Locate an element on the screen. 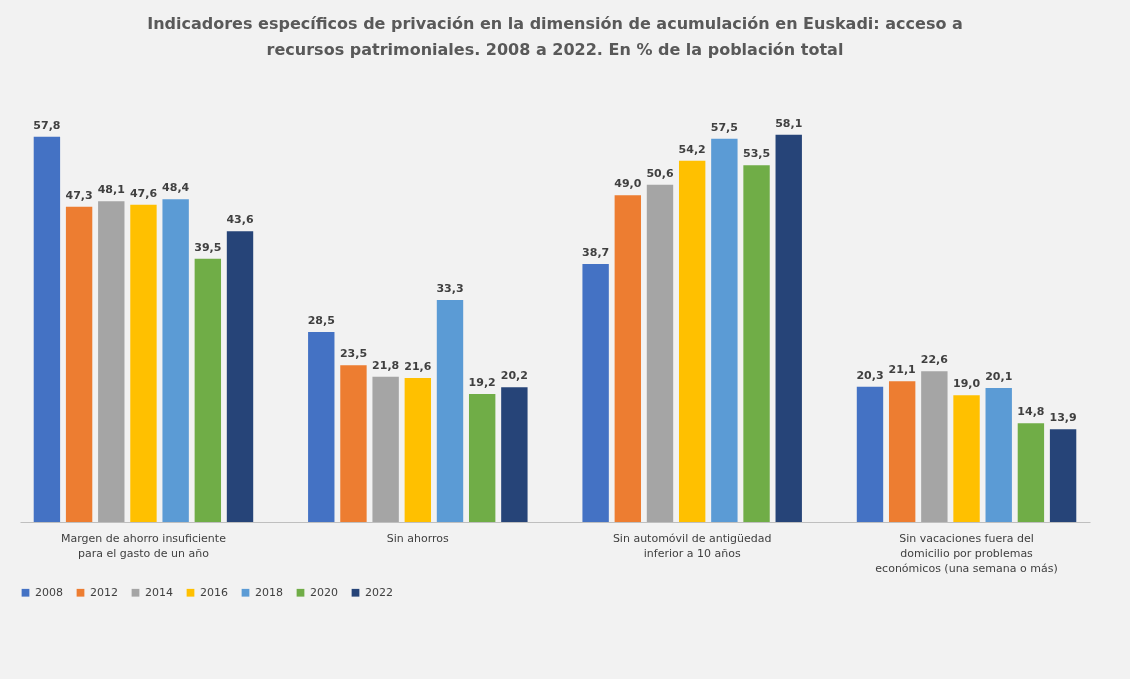 Image resolution: width=1130 pixels, height=679 pixels. legend-label: 2016 is located at coordinates (214, 592).